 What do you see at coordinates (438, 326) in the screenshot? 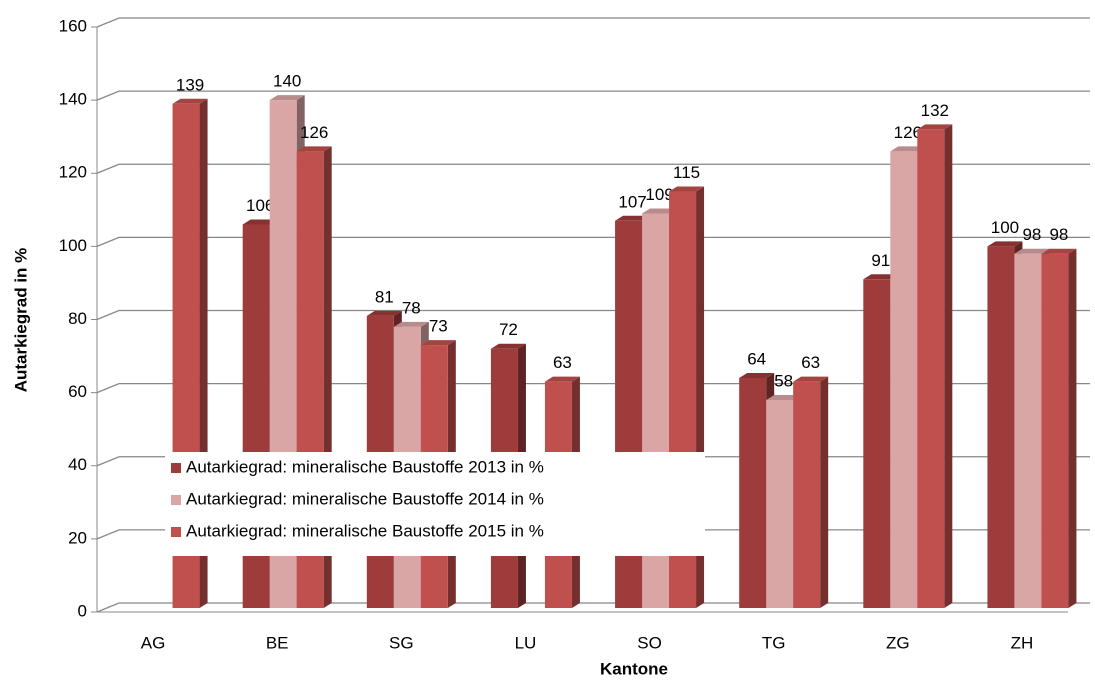
I see `value-label: 73` at bounding box center [438, 326].